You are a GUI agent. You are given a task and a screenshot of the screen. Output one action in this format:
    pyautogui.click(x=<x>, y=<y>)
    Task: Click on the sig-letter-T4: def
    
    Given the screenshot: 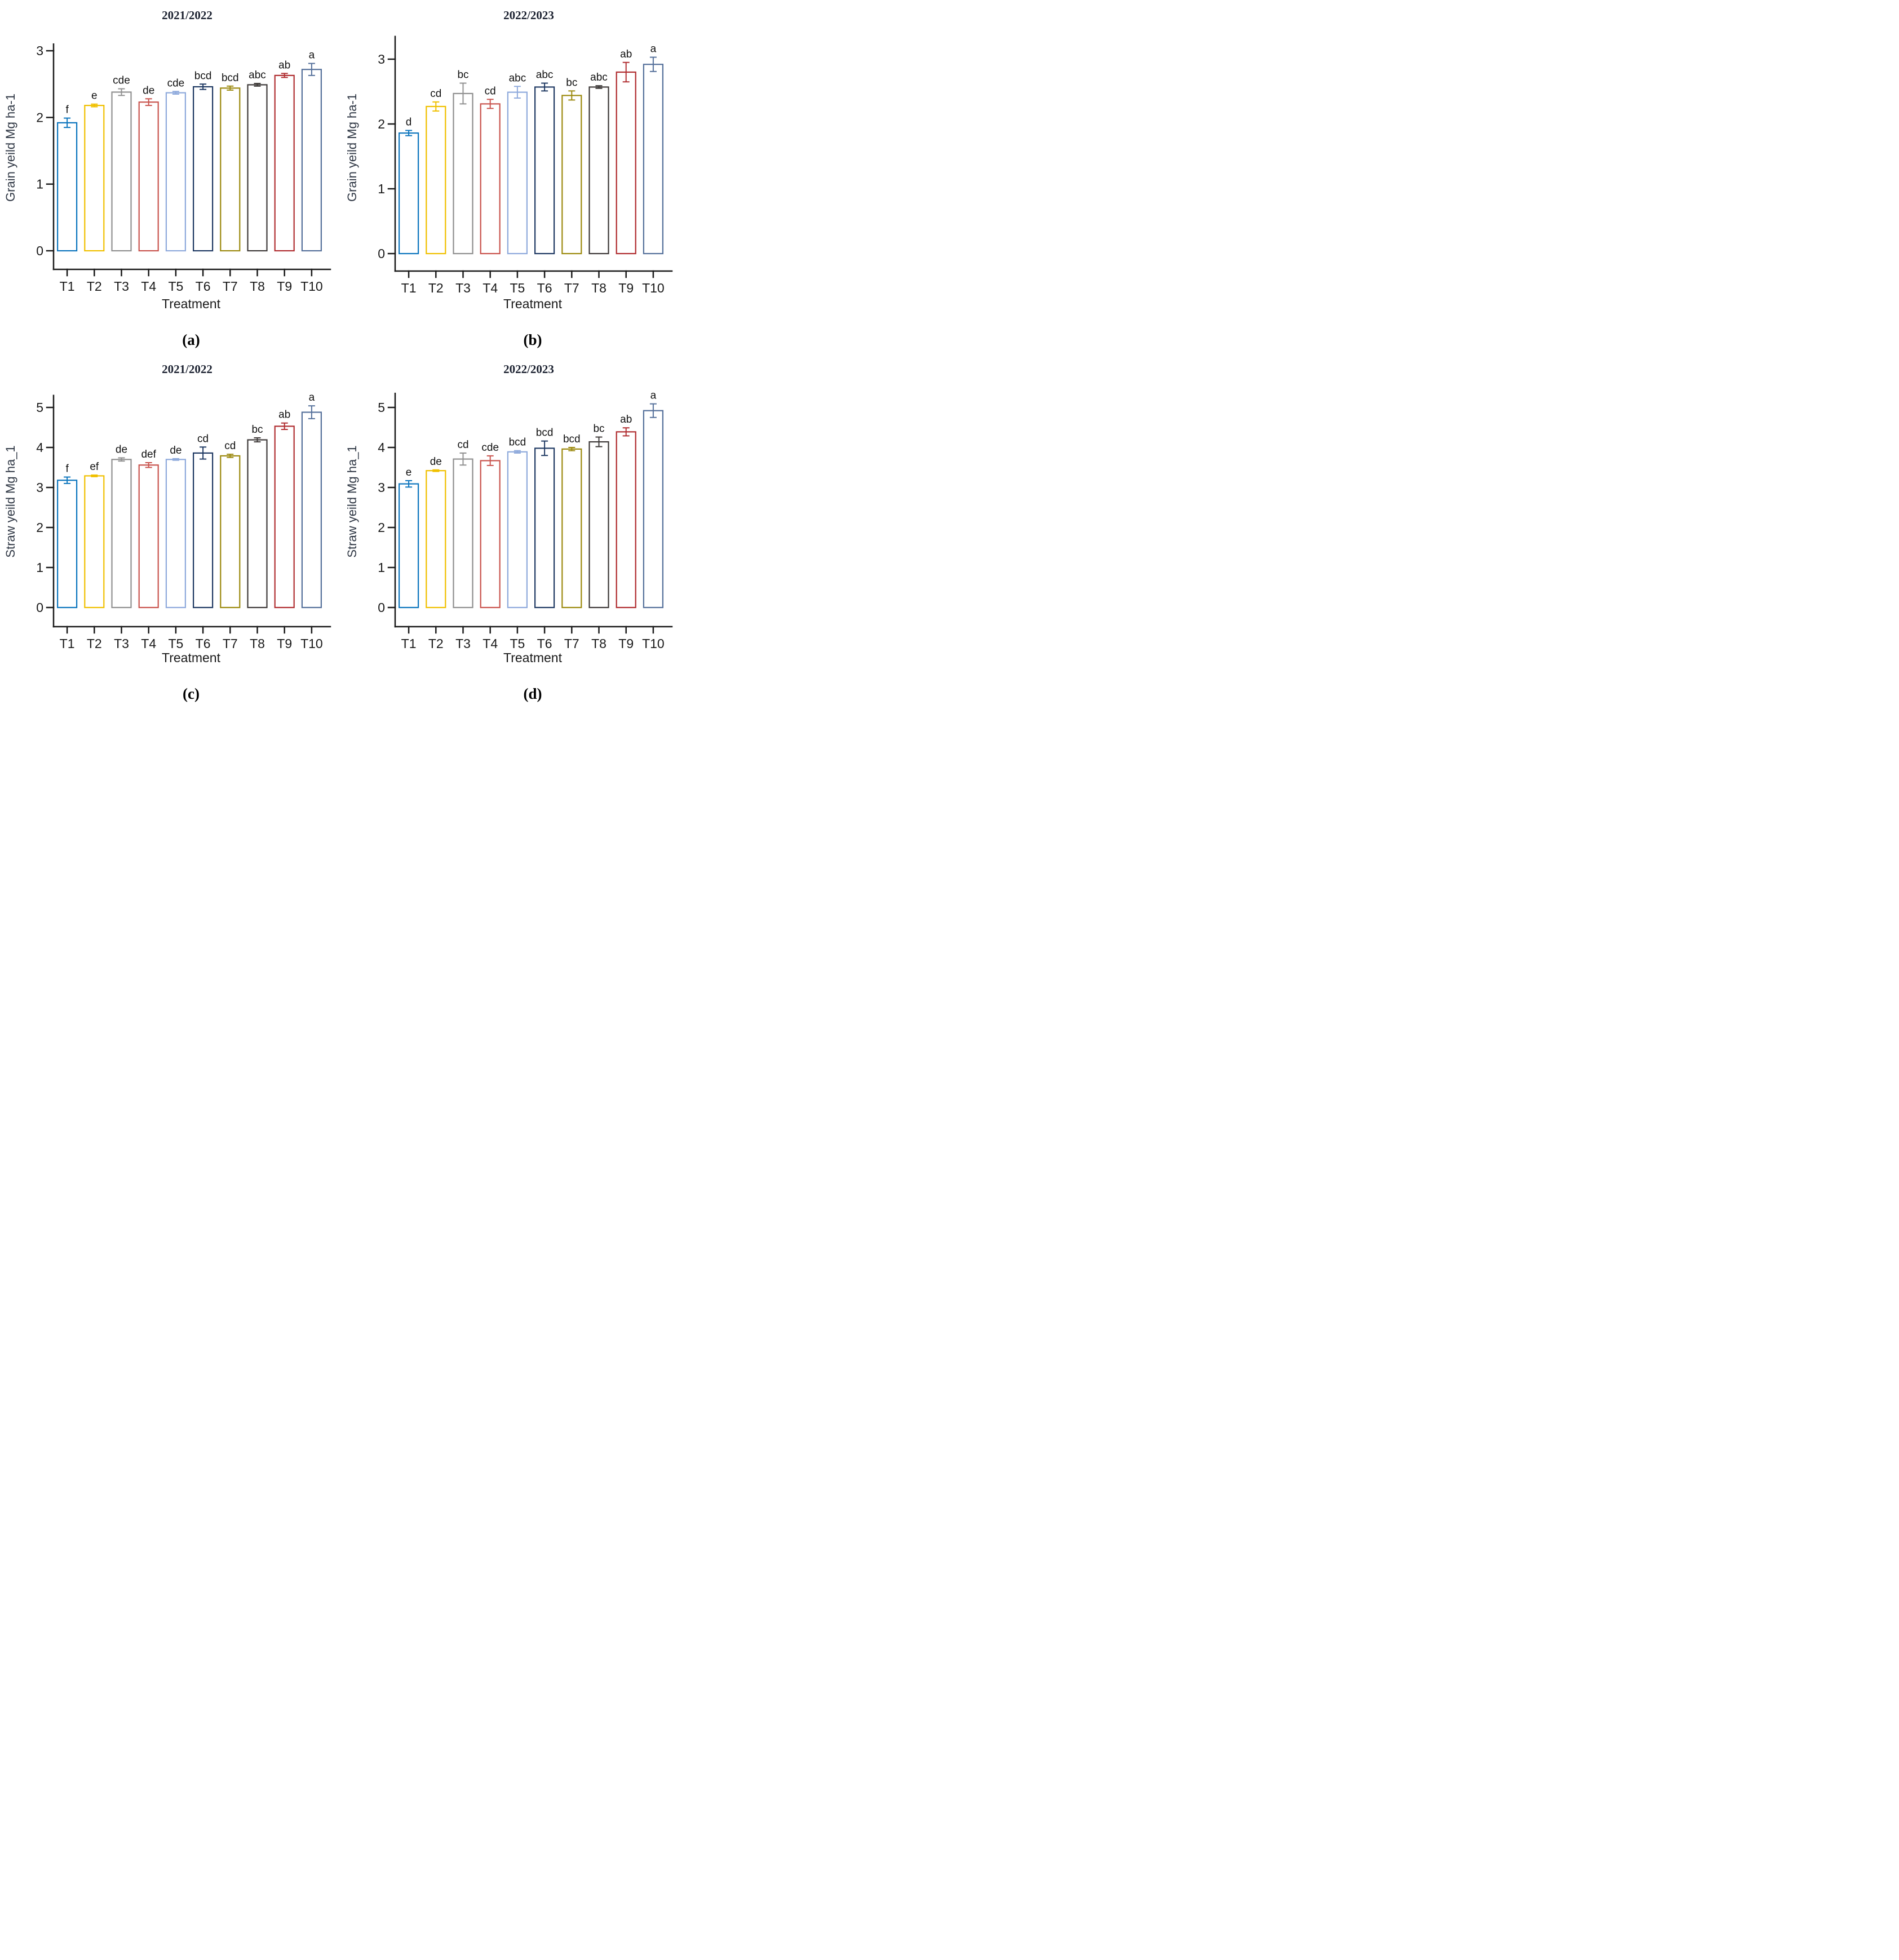 What is the action you would take?
    pyautogui.click(x=148, y=454)
    